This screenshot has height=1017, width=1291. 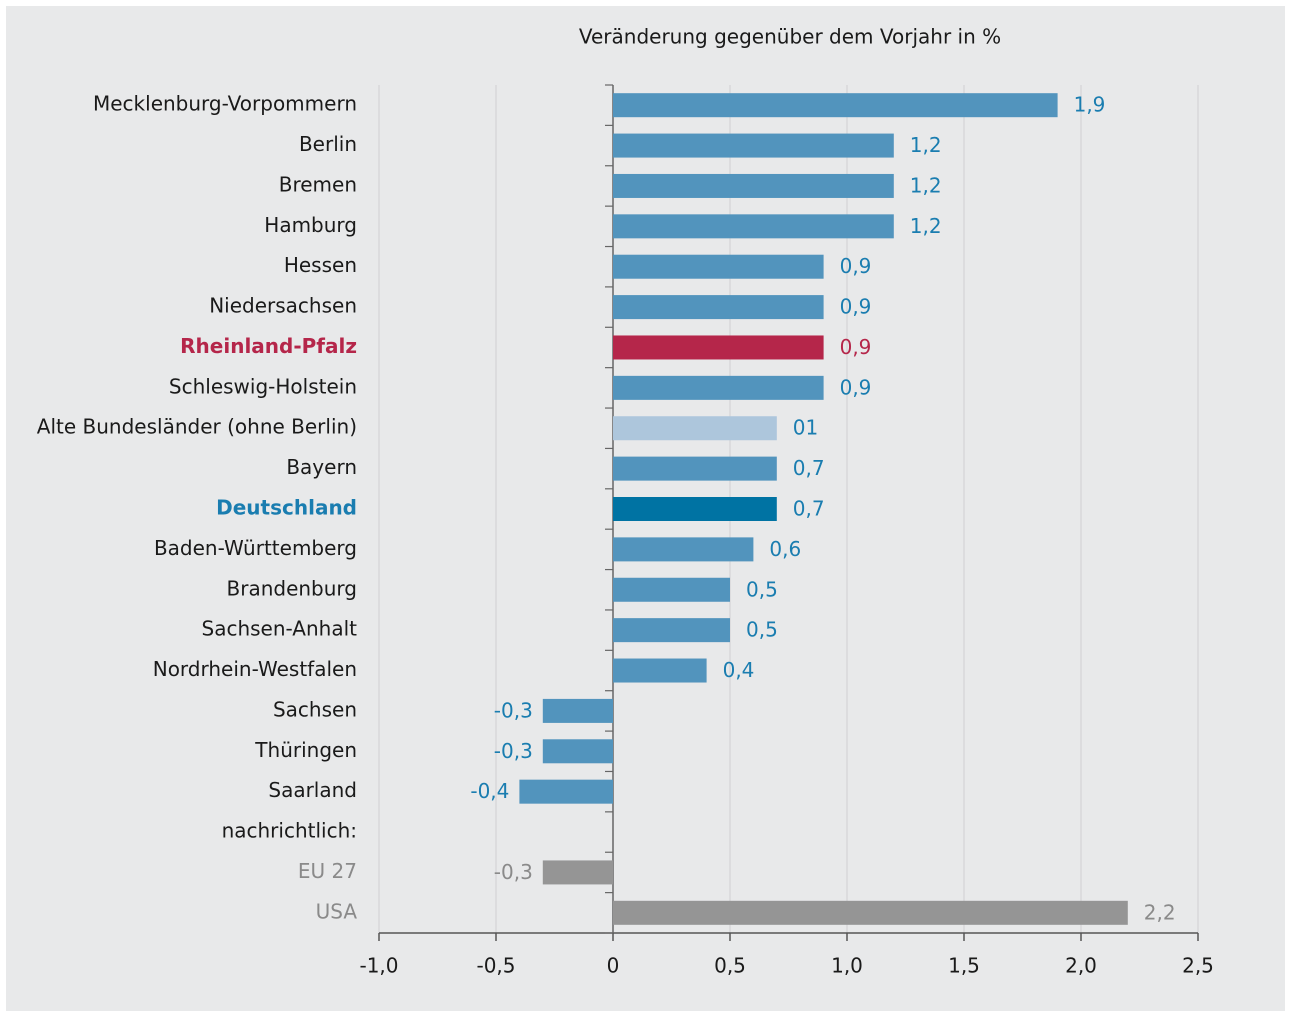 I want to click on category-label: Brandenburg, so click(x=292, y=588).